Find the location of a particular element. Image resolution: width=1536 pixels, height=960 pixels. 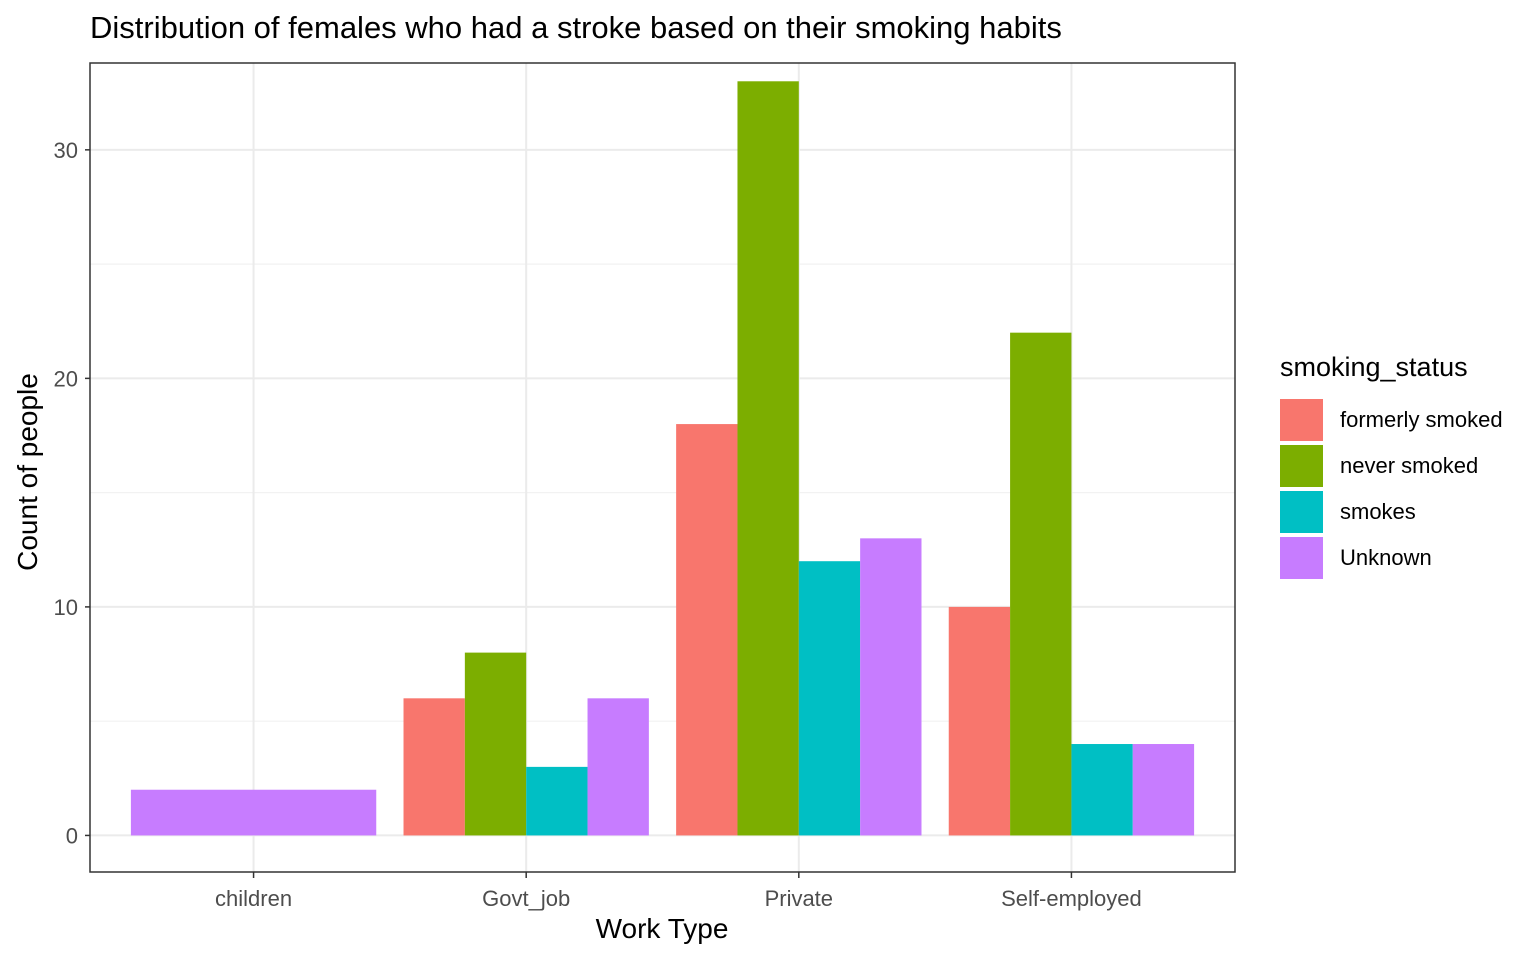

legend-label: Unknown is located at coordinates (1386, 557).